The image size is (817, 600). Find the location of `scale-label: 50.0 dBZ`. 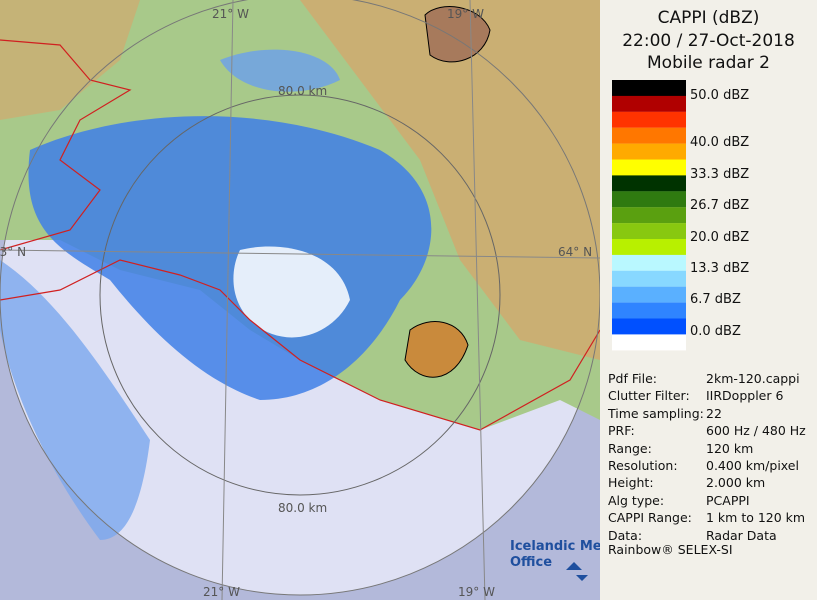

scale-label: 50.0 dBZ is located at coordinates (720, 95).